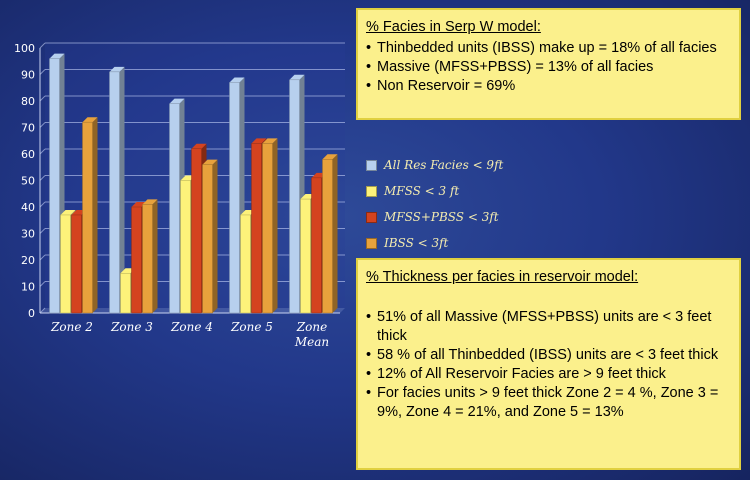 This screenshot has height=480, width=750. What do you see at coordinates (131, 327) in the screenshot?
I see `x-tick-label: Zone 3` at bounding box center [131, 327].